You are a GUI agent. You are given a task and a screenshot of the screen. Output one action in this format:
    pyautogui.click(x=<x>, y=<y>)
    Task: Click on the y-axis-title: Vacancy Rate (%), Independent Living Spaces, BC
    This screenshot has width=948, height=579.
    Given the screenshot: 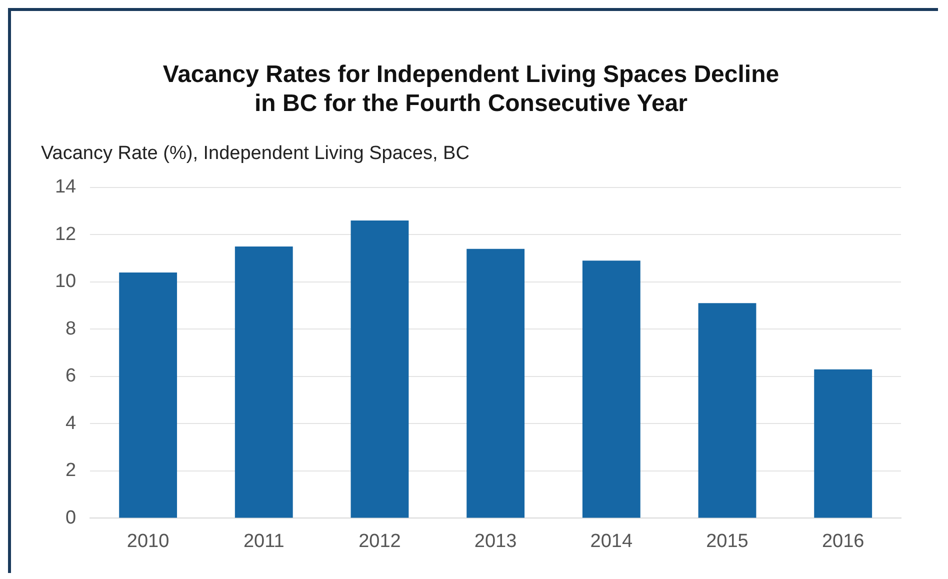 What is the action you would take?
    pyautogui.click(x=255, y=153)
    